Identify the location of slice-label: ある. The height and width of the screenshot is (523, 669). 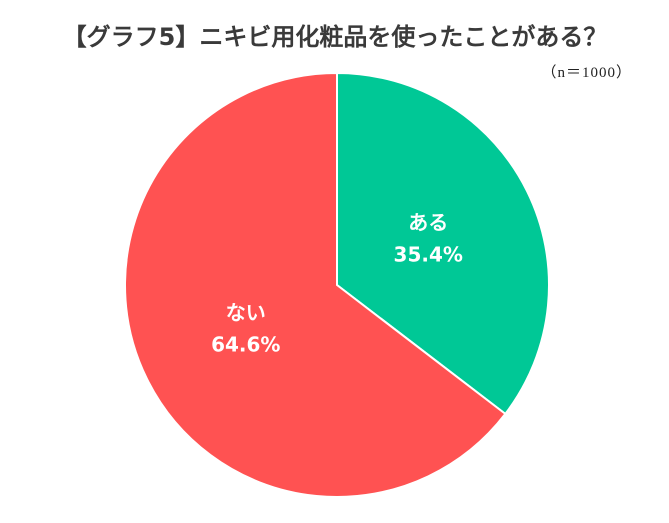
(428, 222).